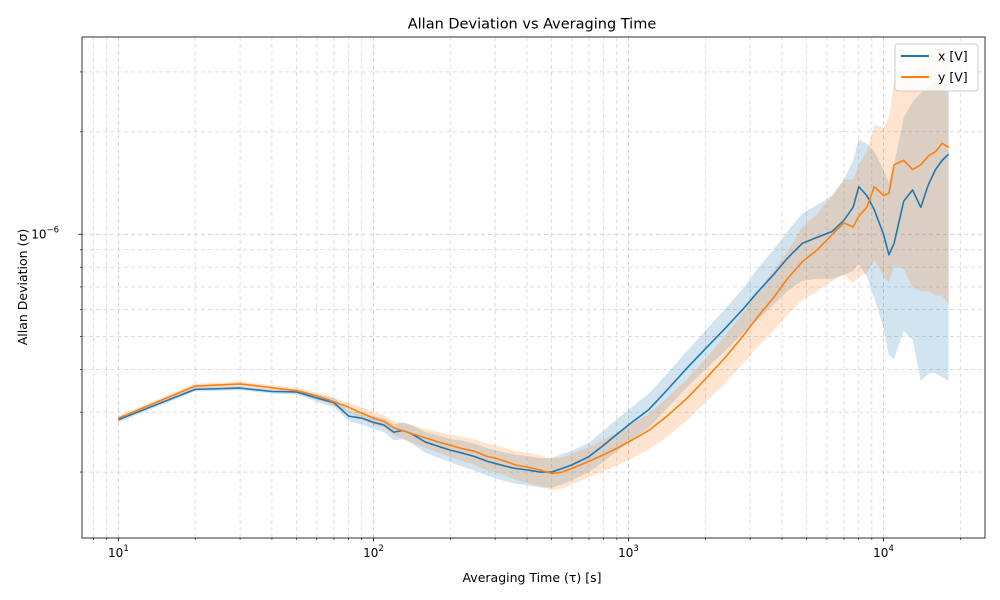 The image size is (1000, 600). Describe the element at coordinates (953, 77) in the screenshot. I see `legend-label-y: y [V]` at that location.